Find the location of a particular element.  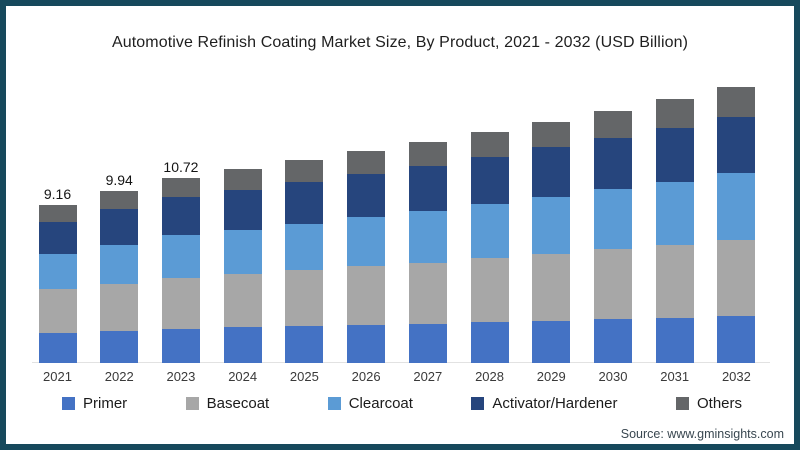

bar-segment-others-2030 is located at coordinates (612, 124).